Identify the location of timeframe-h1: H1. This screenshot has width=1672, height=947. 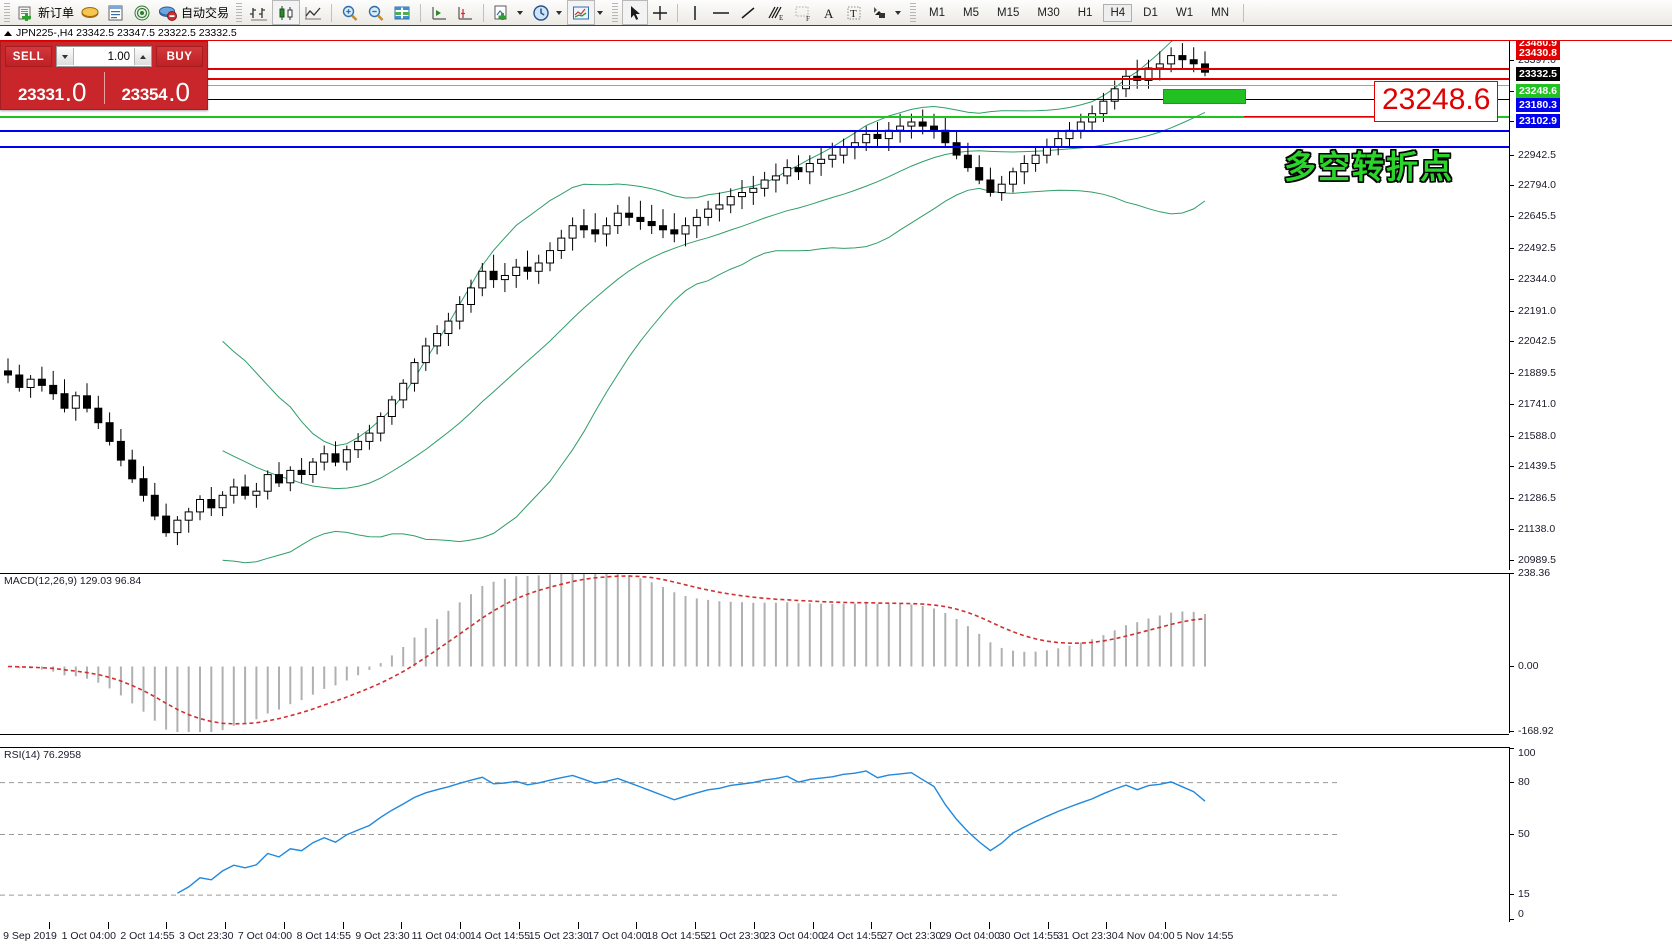
(1085, 12).